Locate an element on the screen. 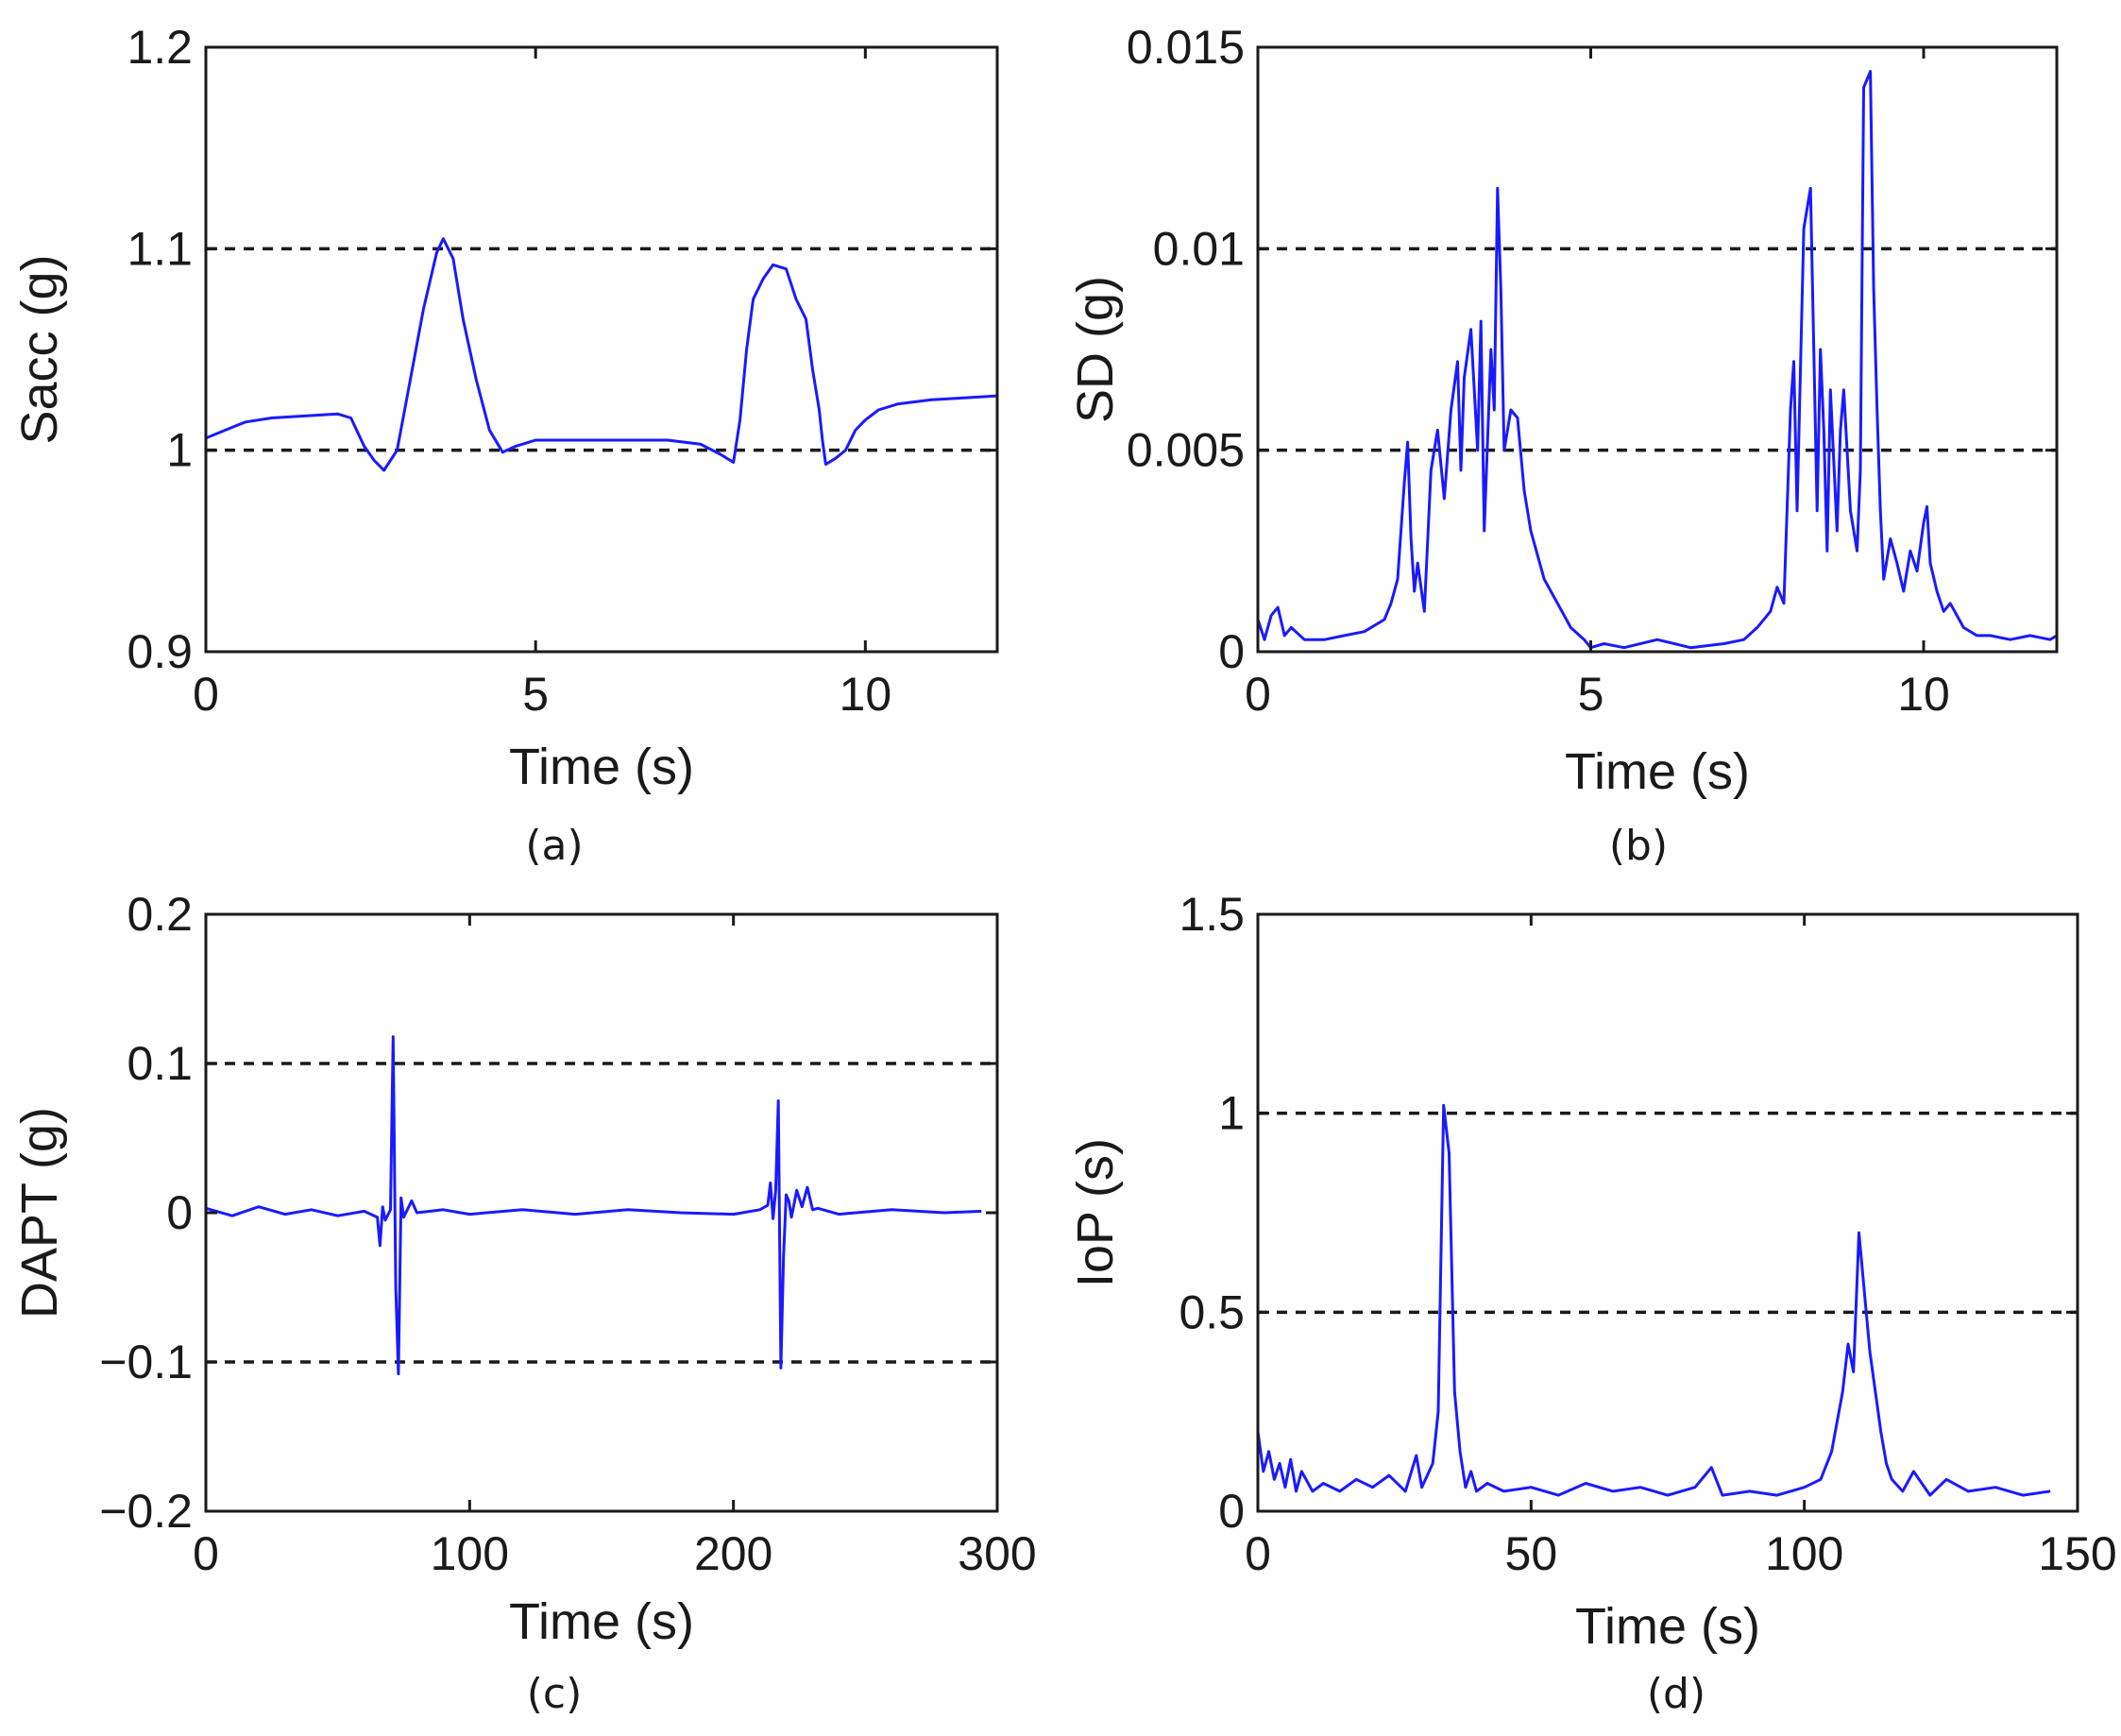 This screenshot has height=1736, width=2121. panel-a-plot-area is located at coordinates (601, 349).